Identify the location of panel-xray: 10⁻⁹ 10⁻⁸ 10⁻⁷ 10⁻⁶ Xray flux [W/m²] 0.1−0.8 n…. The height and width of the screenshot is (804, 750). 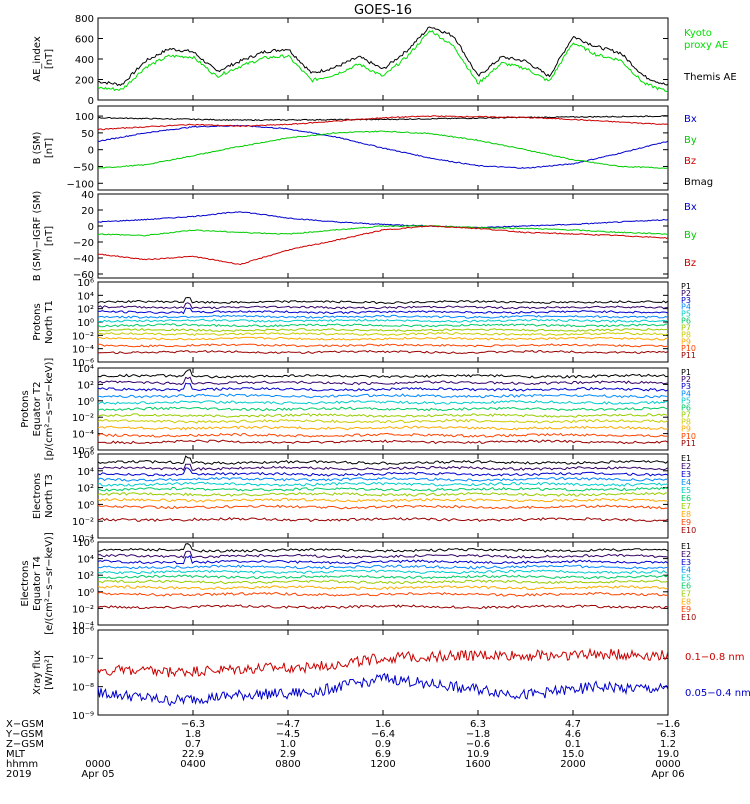
(391, 674).